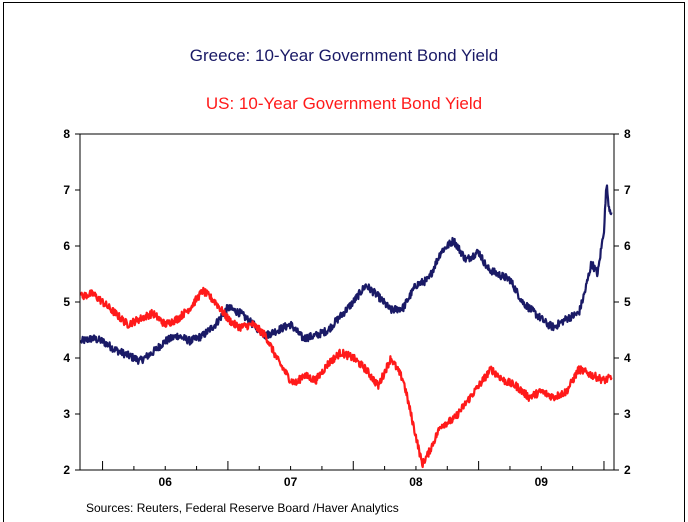 This screenshot has height=522, width=688. What do you see at coordinates (71, 302) in the screenshot?
I see `y-axis-left: 2 3 4 5 6 7 8` at bounding box center [71, 302].